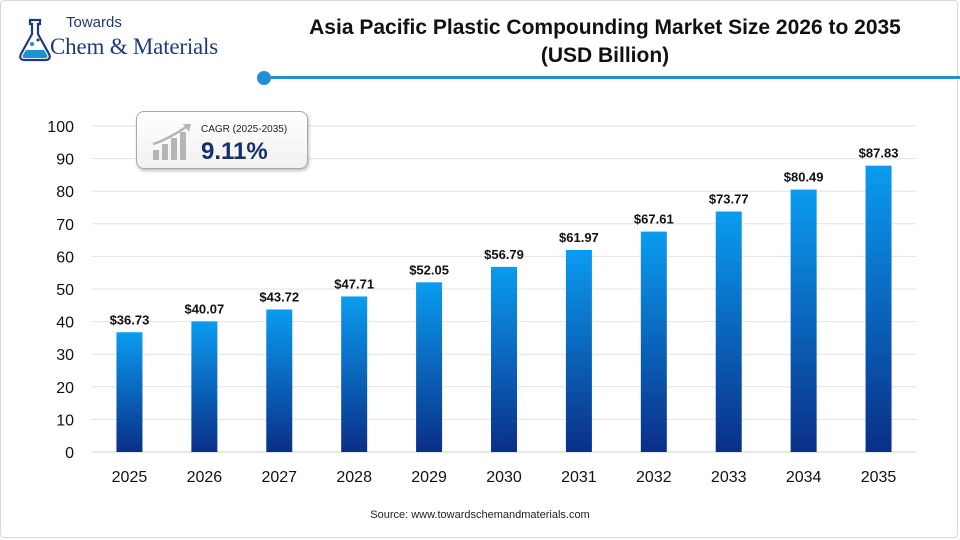 Image resolution: width=960 pixels, height=540 pixels. What do you see at coordinates (205, 477) in the screenshot?
I see `x-tick-label: 2026` at bounding box center [205, 477].